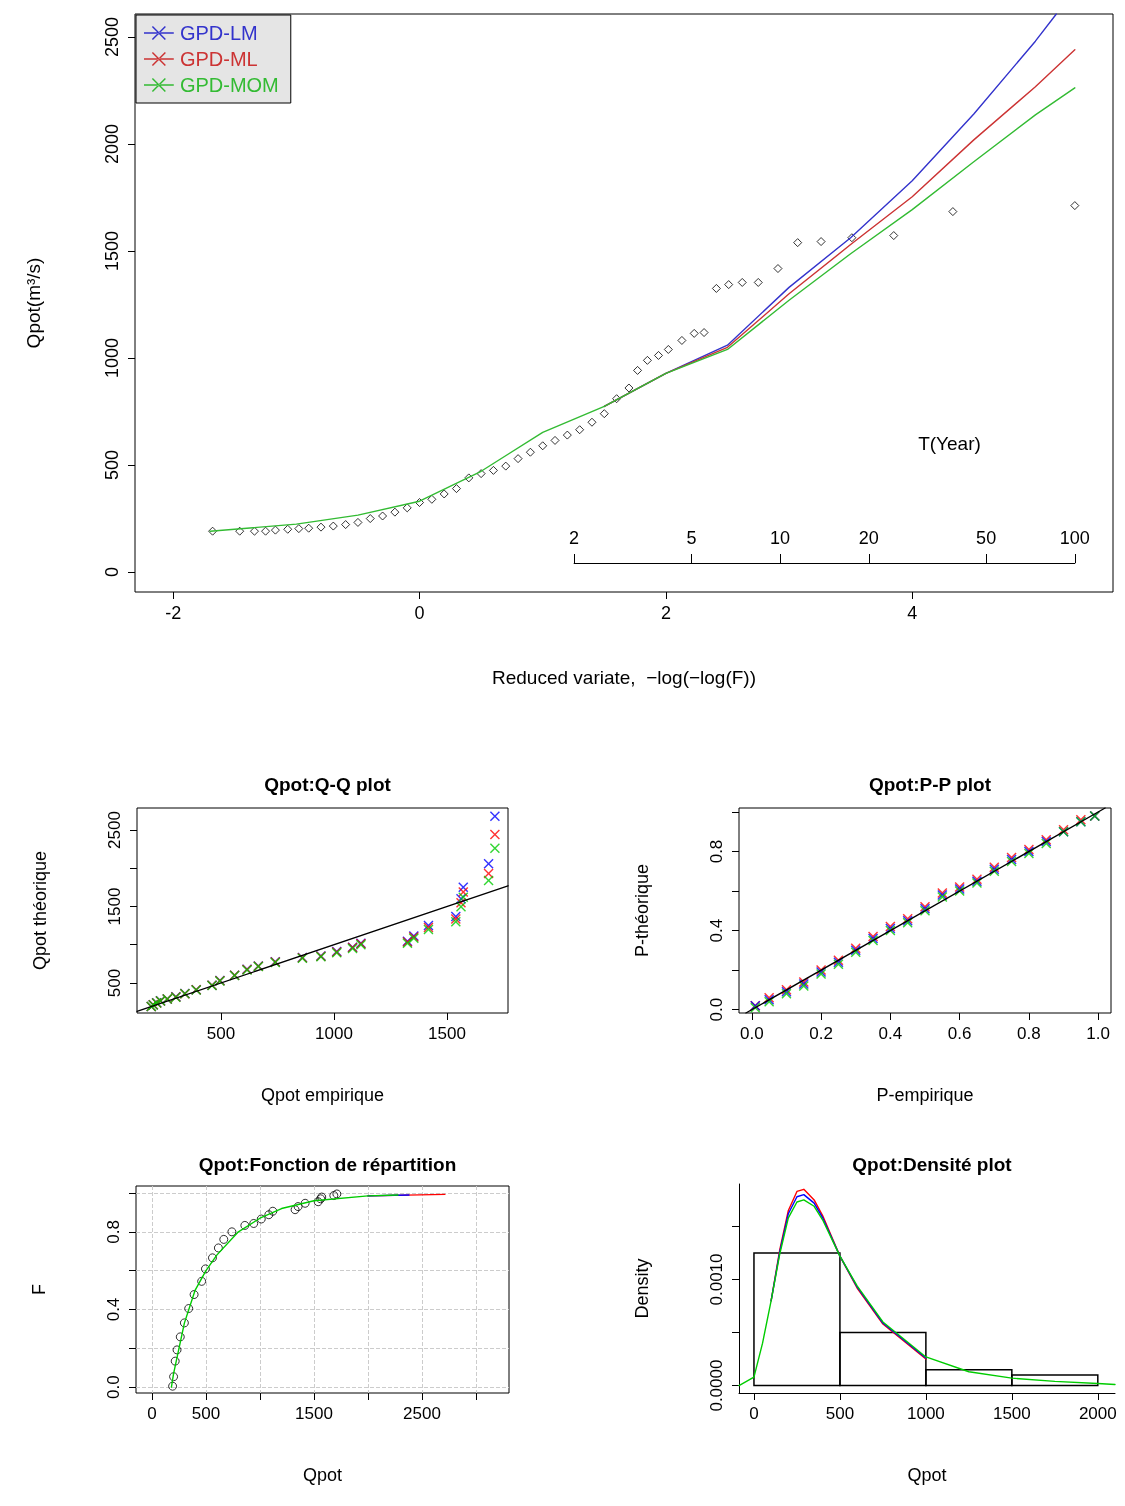  I want to click on y-axis-title: Qpot théorique, so click(40, 910).